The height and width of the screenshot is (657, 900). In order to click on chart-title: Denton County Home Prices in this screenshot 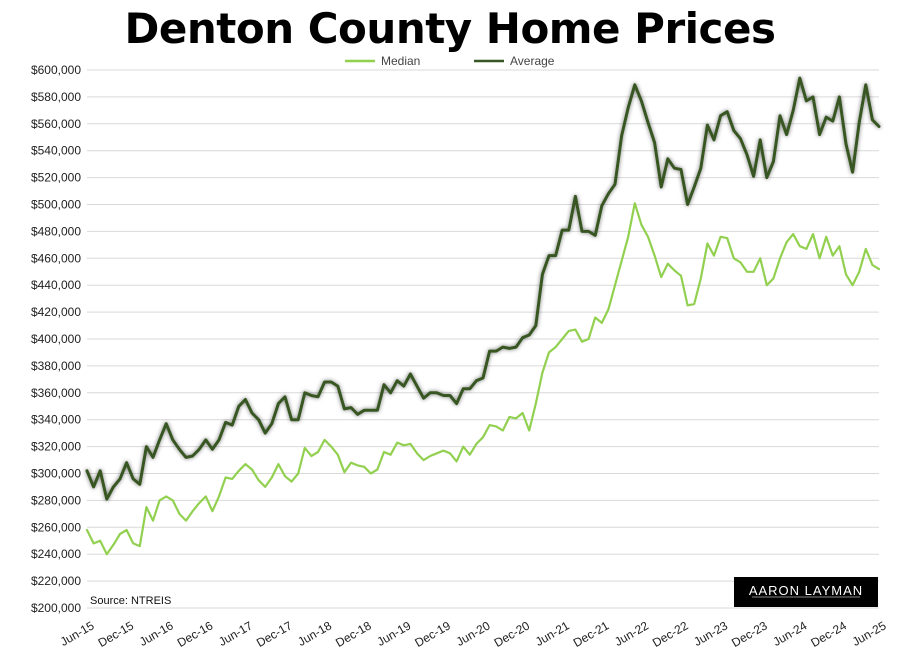, I will do `click(450, 28)`.